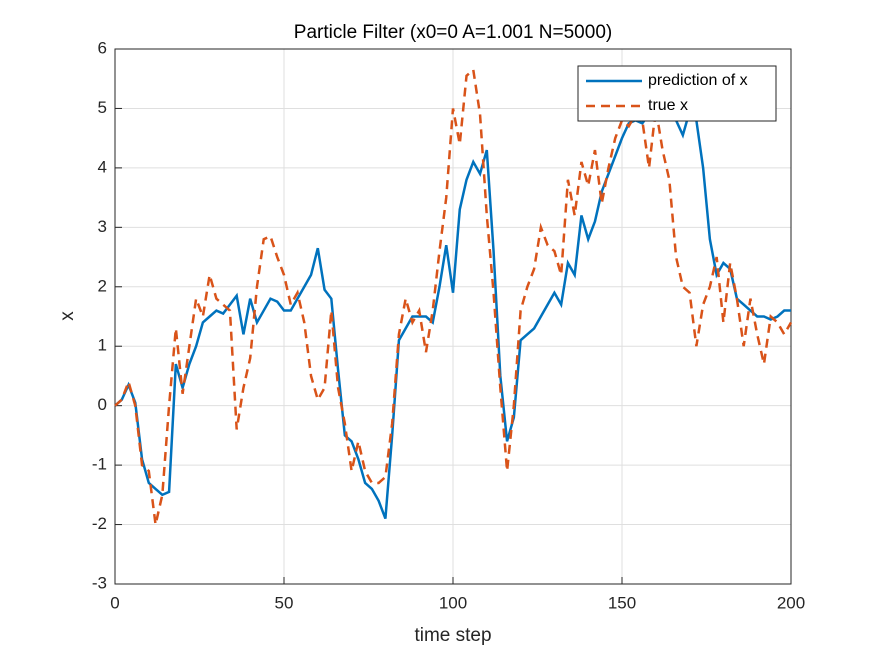 The image size is (875, 656). What do you see at coordinates (102, 166) in the screenshot?
I see `y-tick-label: 4` at bounding box center [102, 166].